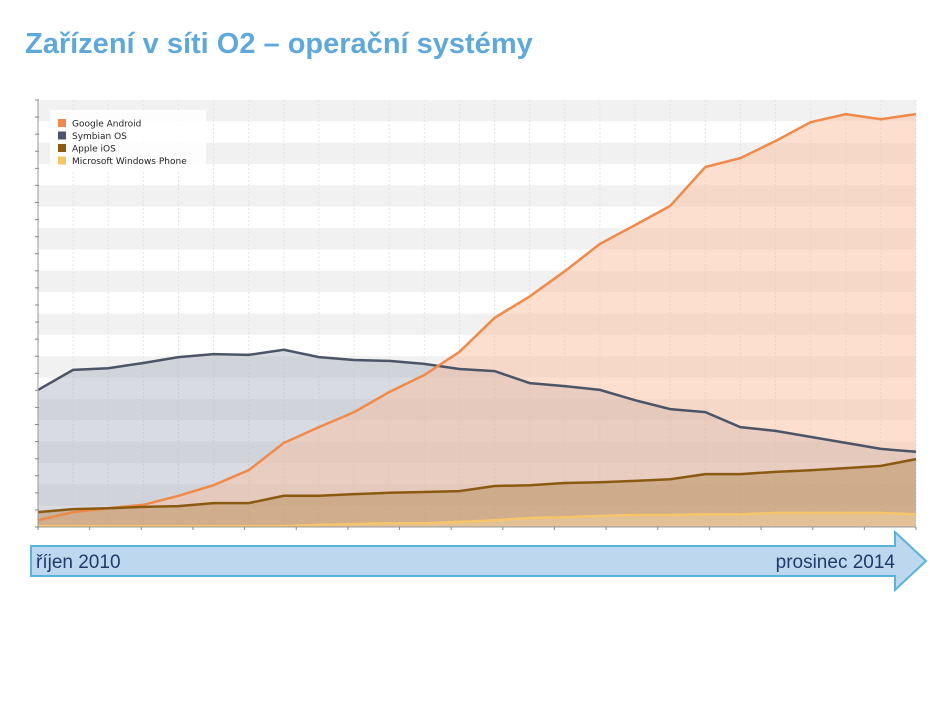 This screenshot has width=946, height=706. I want to click on legend-label: Google Android, so click(106, 125).